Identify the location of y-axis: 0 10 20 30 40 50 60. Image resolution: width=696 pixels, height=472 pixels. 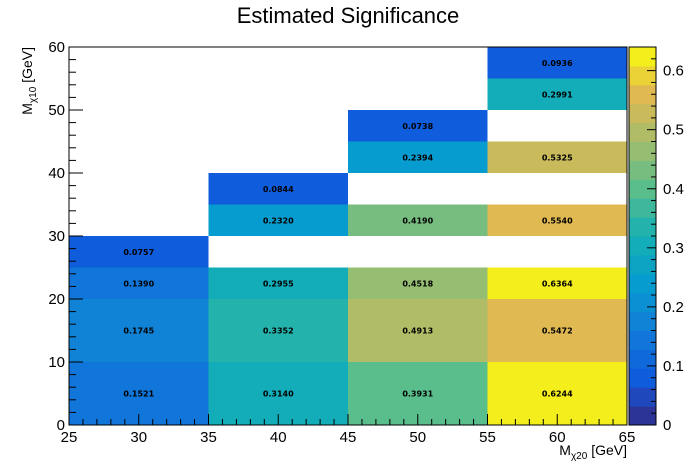
(65, 236).